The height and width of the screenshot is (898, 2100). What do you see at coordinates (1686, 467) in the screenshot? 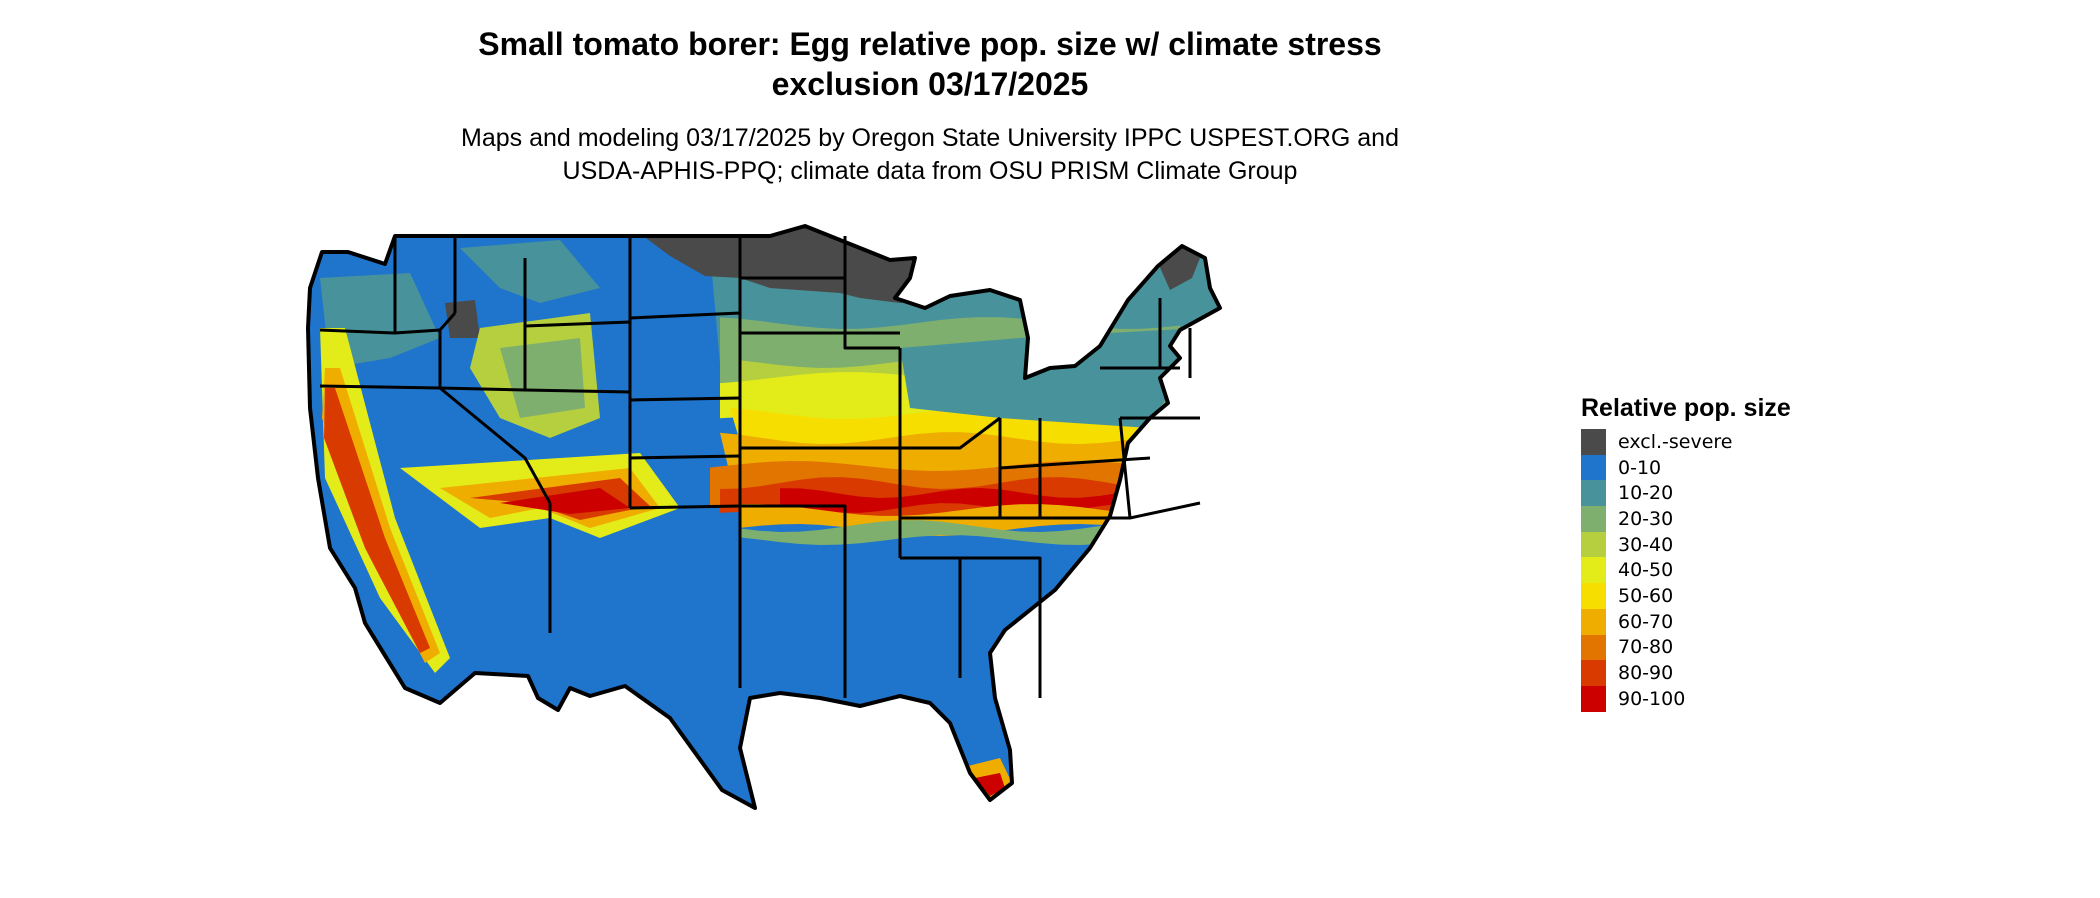
I see `legend-item: 0-10` at bounding box center [1686, 467].